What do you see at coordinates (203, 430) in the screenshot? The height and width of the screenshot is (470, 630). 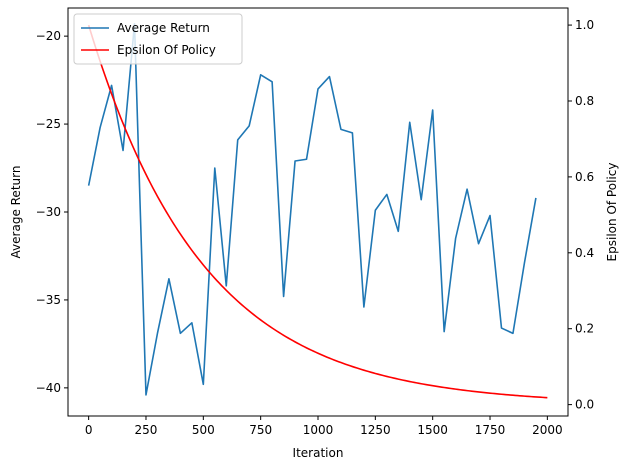 I see `x-tick-label: 500` at bounding box center [203, 430].